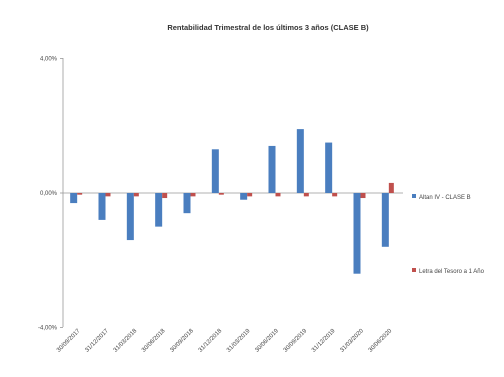 The image size is (504, 377). I want to click on x-tick-label: 31/03/2020, so click(352, 341).